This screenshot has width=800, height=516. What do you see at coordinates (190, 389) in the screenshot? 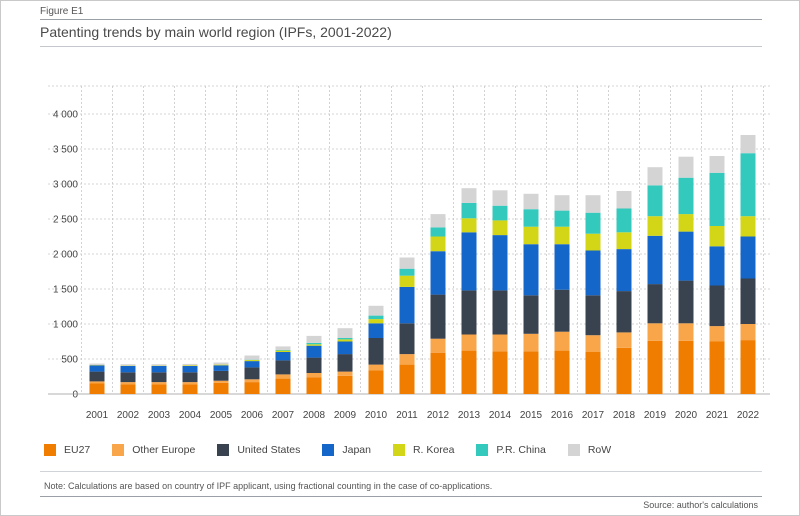
I see `bar-eu27-2004` at bounding box center [190, 389].